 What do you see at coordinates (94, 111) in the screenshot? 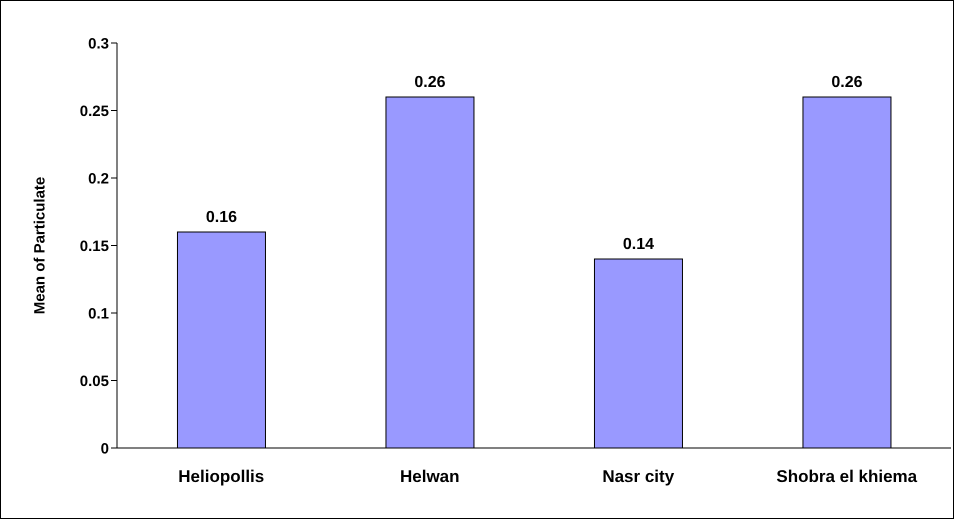
I see `y-tick-label: 0.25` at bounding box center [94, 111].